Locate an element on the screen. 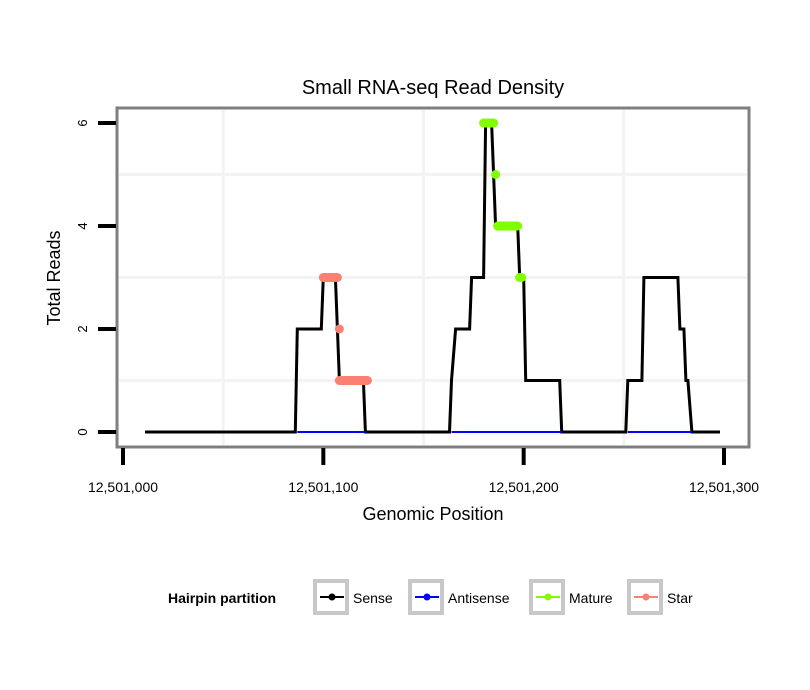  y-tick-label: 0 is located at coordinates (82, 431).